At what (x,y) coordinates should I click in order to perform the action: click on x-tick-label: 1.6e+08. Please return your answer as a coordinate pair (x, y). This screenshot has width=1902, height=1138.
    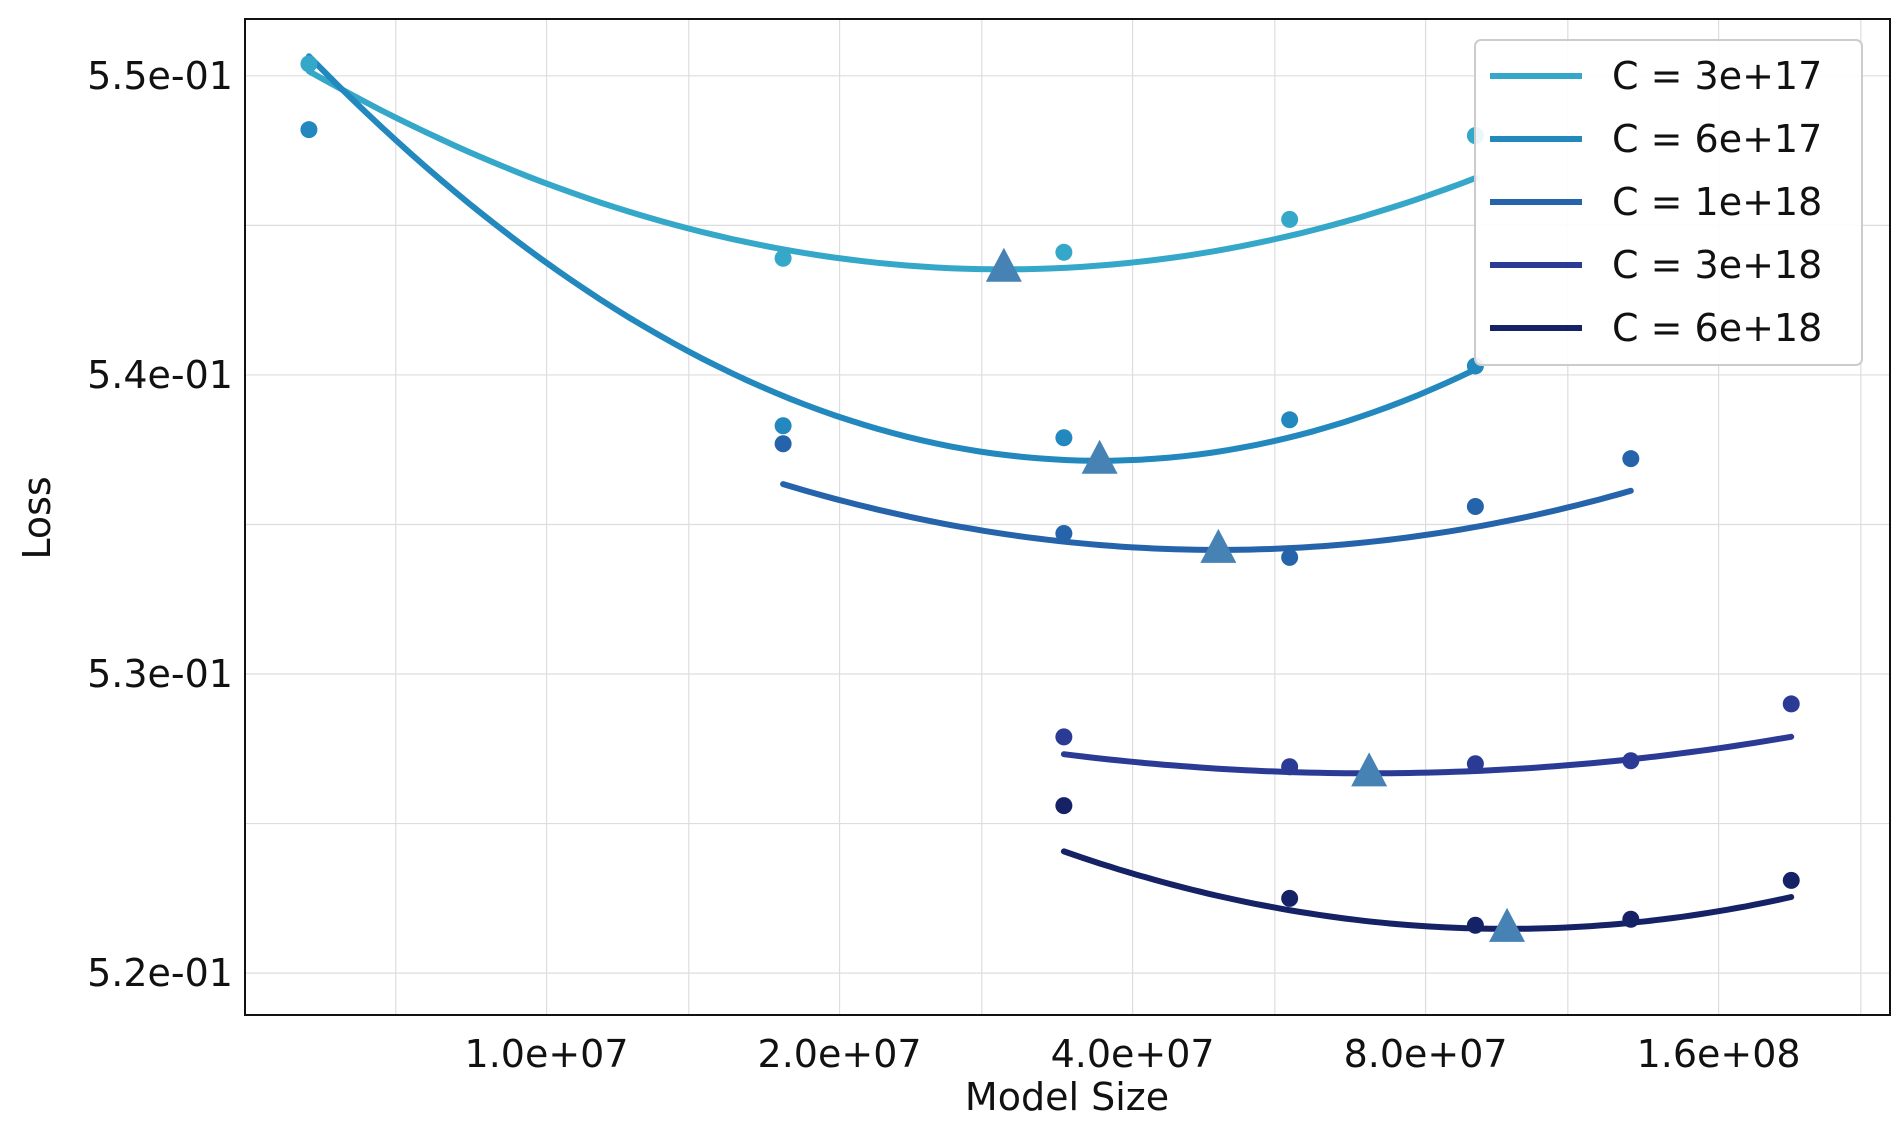
    Looking at the image, I should click on (1719, 1054).